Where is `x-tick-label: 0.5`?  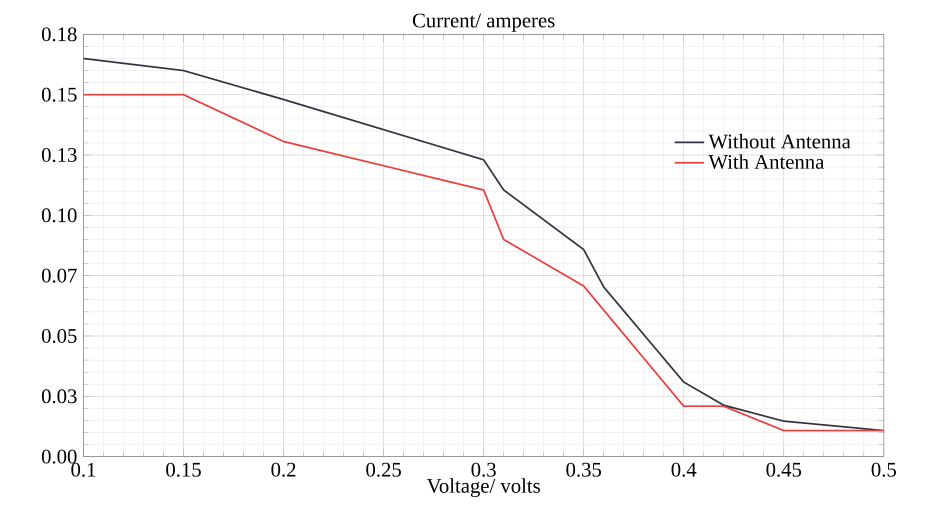 x-tick-label: 0.5 is located at coordinates (884, 469).